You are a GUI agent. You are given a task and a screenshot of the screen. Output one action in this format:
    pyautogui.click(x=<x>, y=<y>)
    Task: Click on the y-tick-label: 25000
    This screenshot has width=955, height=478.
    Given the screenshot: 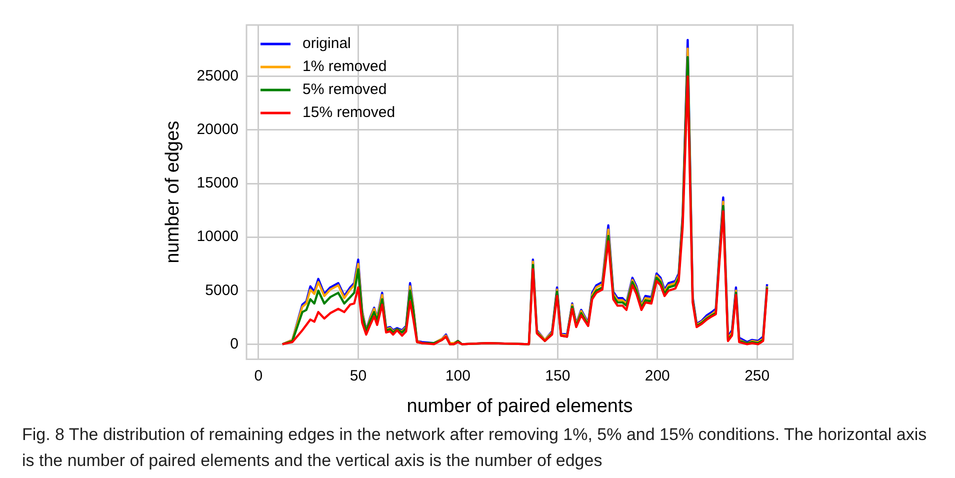 What is the action you would take?
    pyautogui.click(x=217, y=76)
    